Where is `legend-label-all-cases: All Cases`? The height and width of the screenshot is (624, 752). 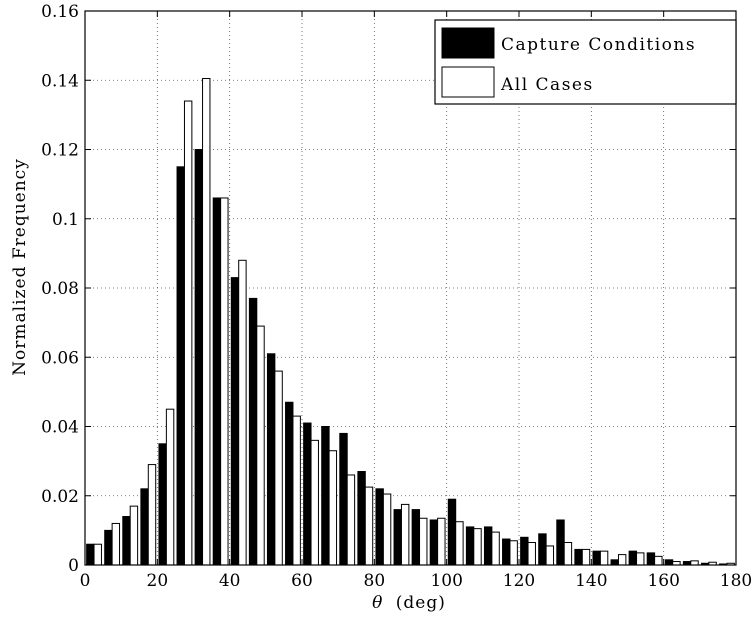
legend-label-all-cases: All Cases is located at coordinates (547, 85).